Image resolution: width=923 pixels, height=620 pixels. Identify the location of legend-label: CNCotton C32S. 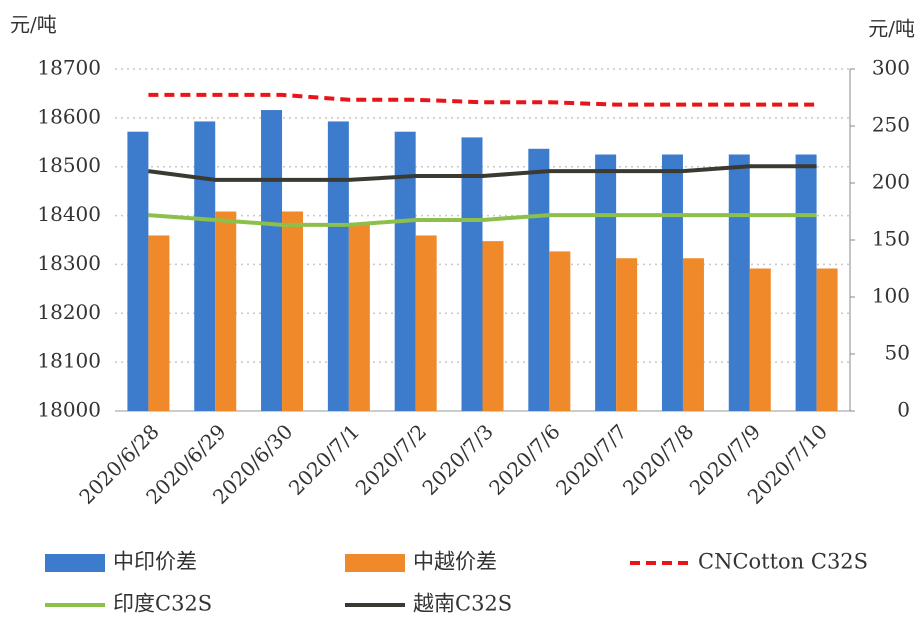
(783, 562).